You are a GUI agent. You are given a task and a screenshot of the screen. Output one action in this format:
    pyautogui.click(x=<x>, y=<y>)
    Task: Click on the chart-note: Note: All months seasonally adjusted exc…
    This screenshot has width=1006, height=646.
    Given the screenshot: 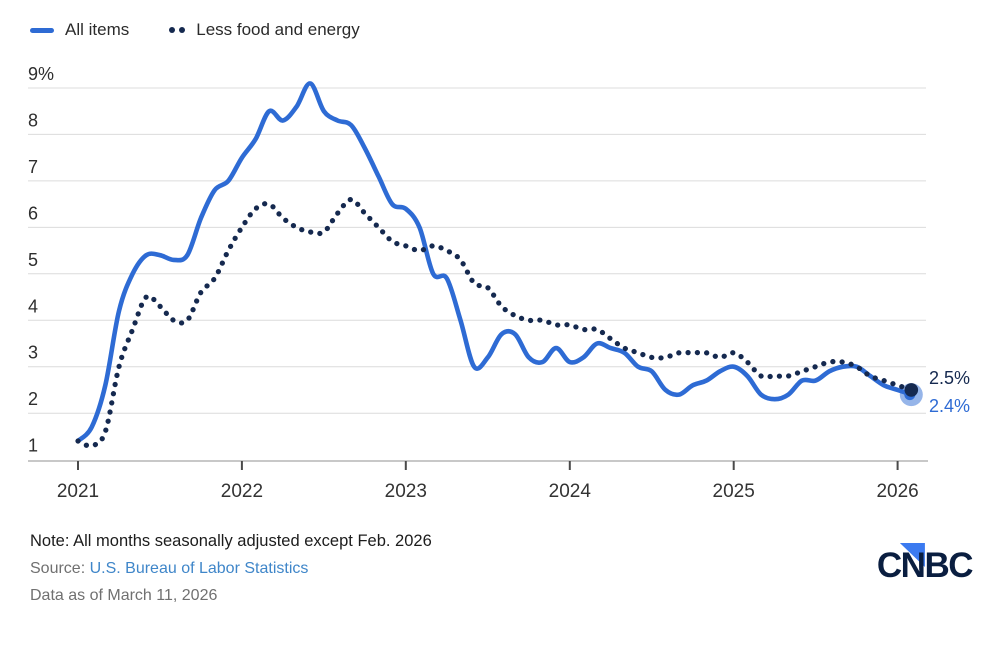 What is the action you would take?
    pyautogui.click(x=231, y=541)
    